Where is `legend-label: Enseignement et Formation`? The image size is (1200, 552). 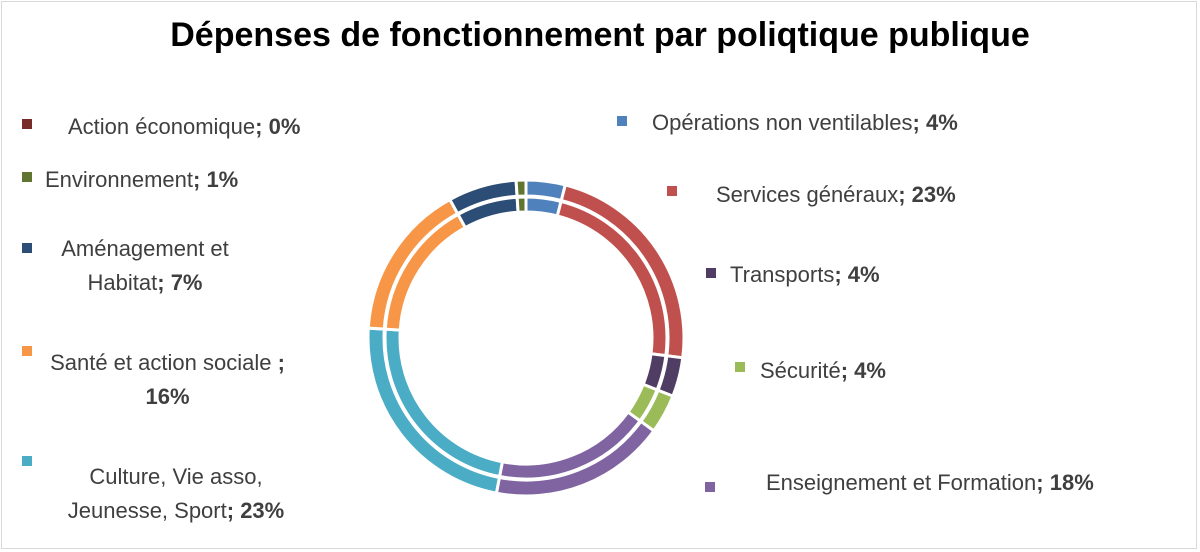
legend-label: Enseignement et Formation is located at coordinates (901, 482).